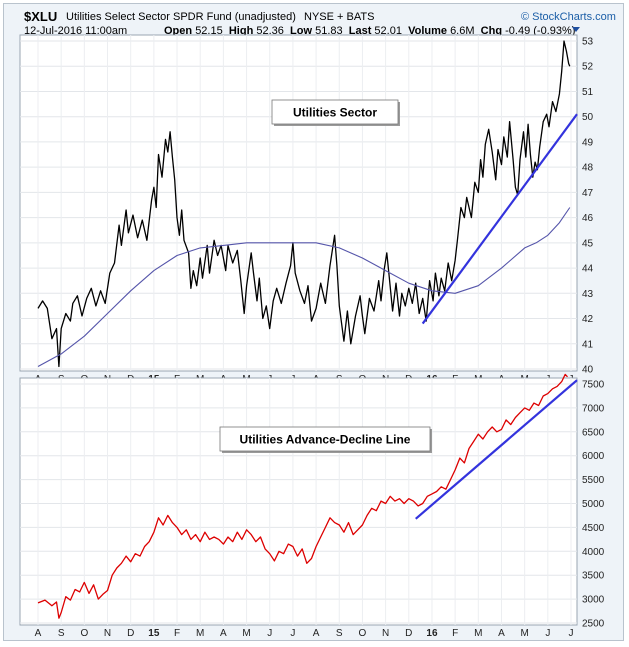 This screenshot has height=647, width=629. Describe the element at coordinates (588, 42) in the screenshot. I see `y-tick-label: 53` at that location.